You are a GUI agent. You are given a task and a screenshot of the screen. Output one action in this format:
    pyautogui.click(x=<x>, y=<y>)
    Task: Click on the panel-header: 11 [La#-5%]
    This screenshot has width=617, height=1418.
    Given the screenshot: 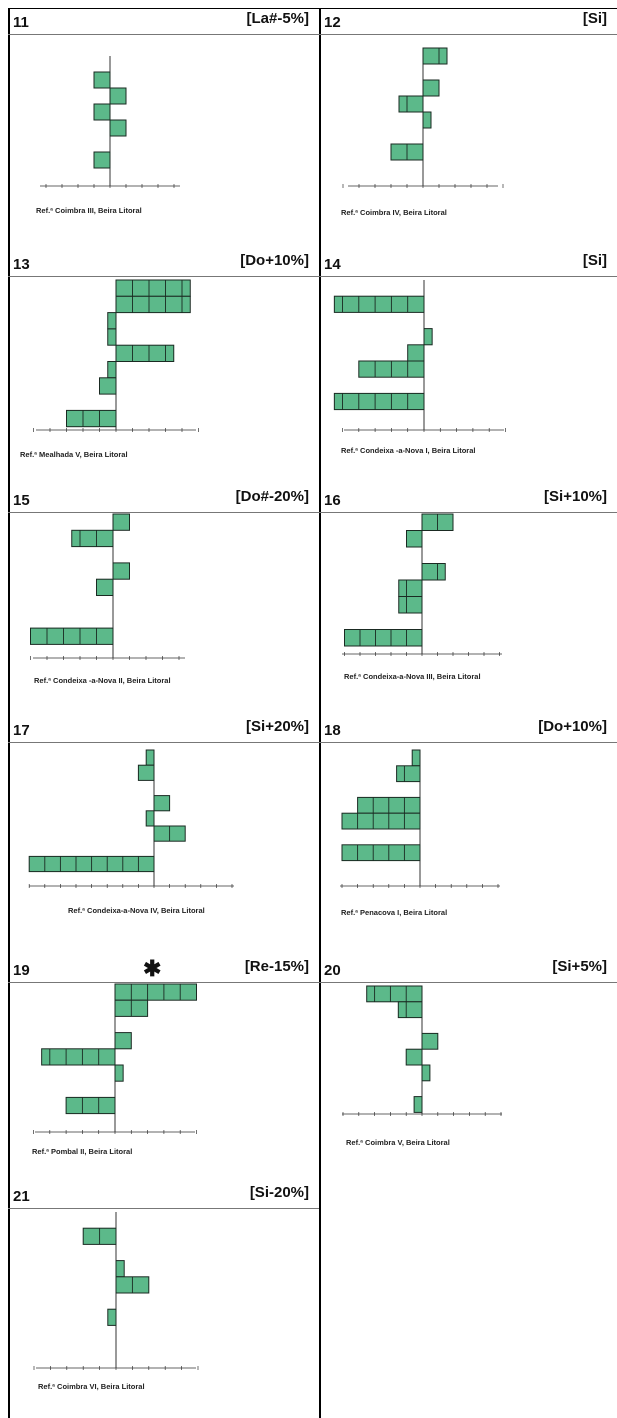 What is the action you would take?
    pyautogui.click(x=163, y=21)
    